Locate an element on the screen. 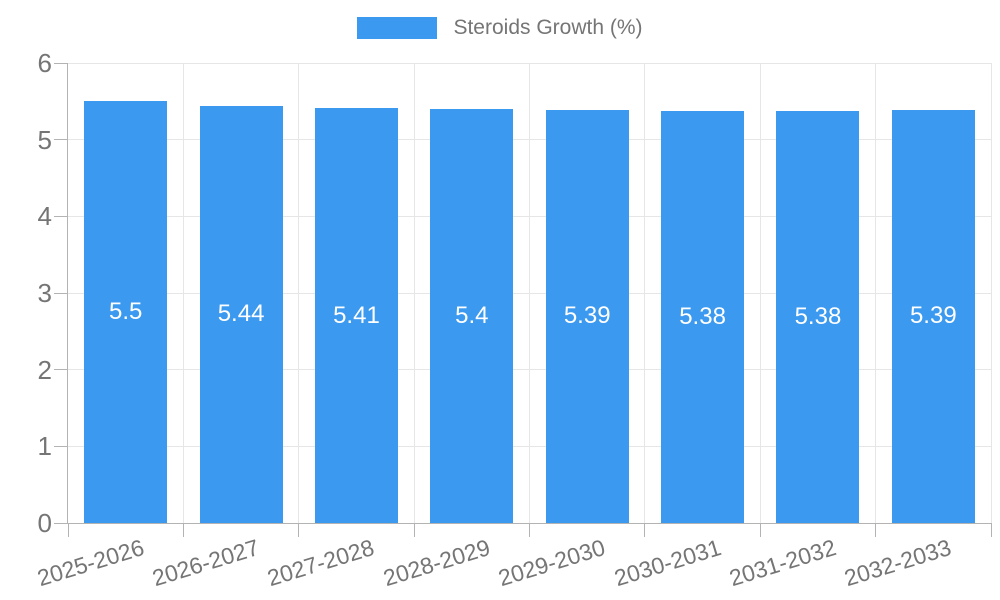 The height and width of the screenshot is (600, 1000). bar: 5.44 is located at coordinates (241, 314).